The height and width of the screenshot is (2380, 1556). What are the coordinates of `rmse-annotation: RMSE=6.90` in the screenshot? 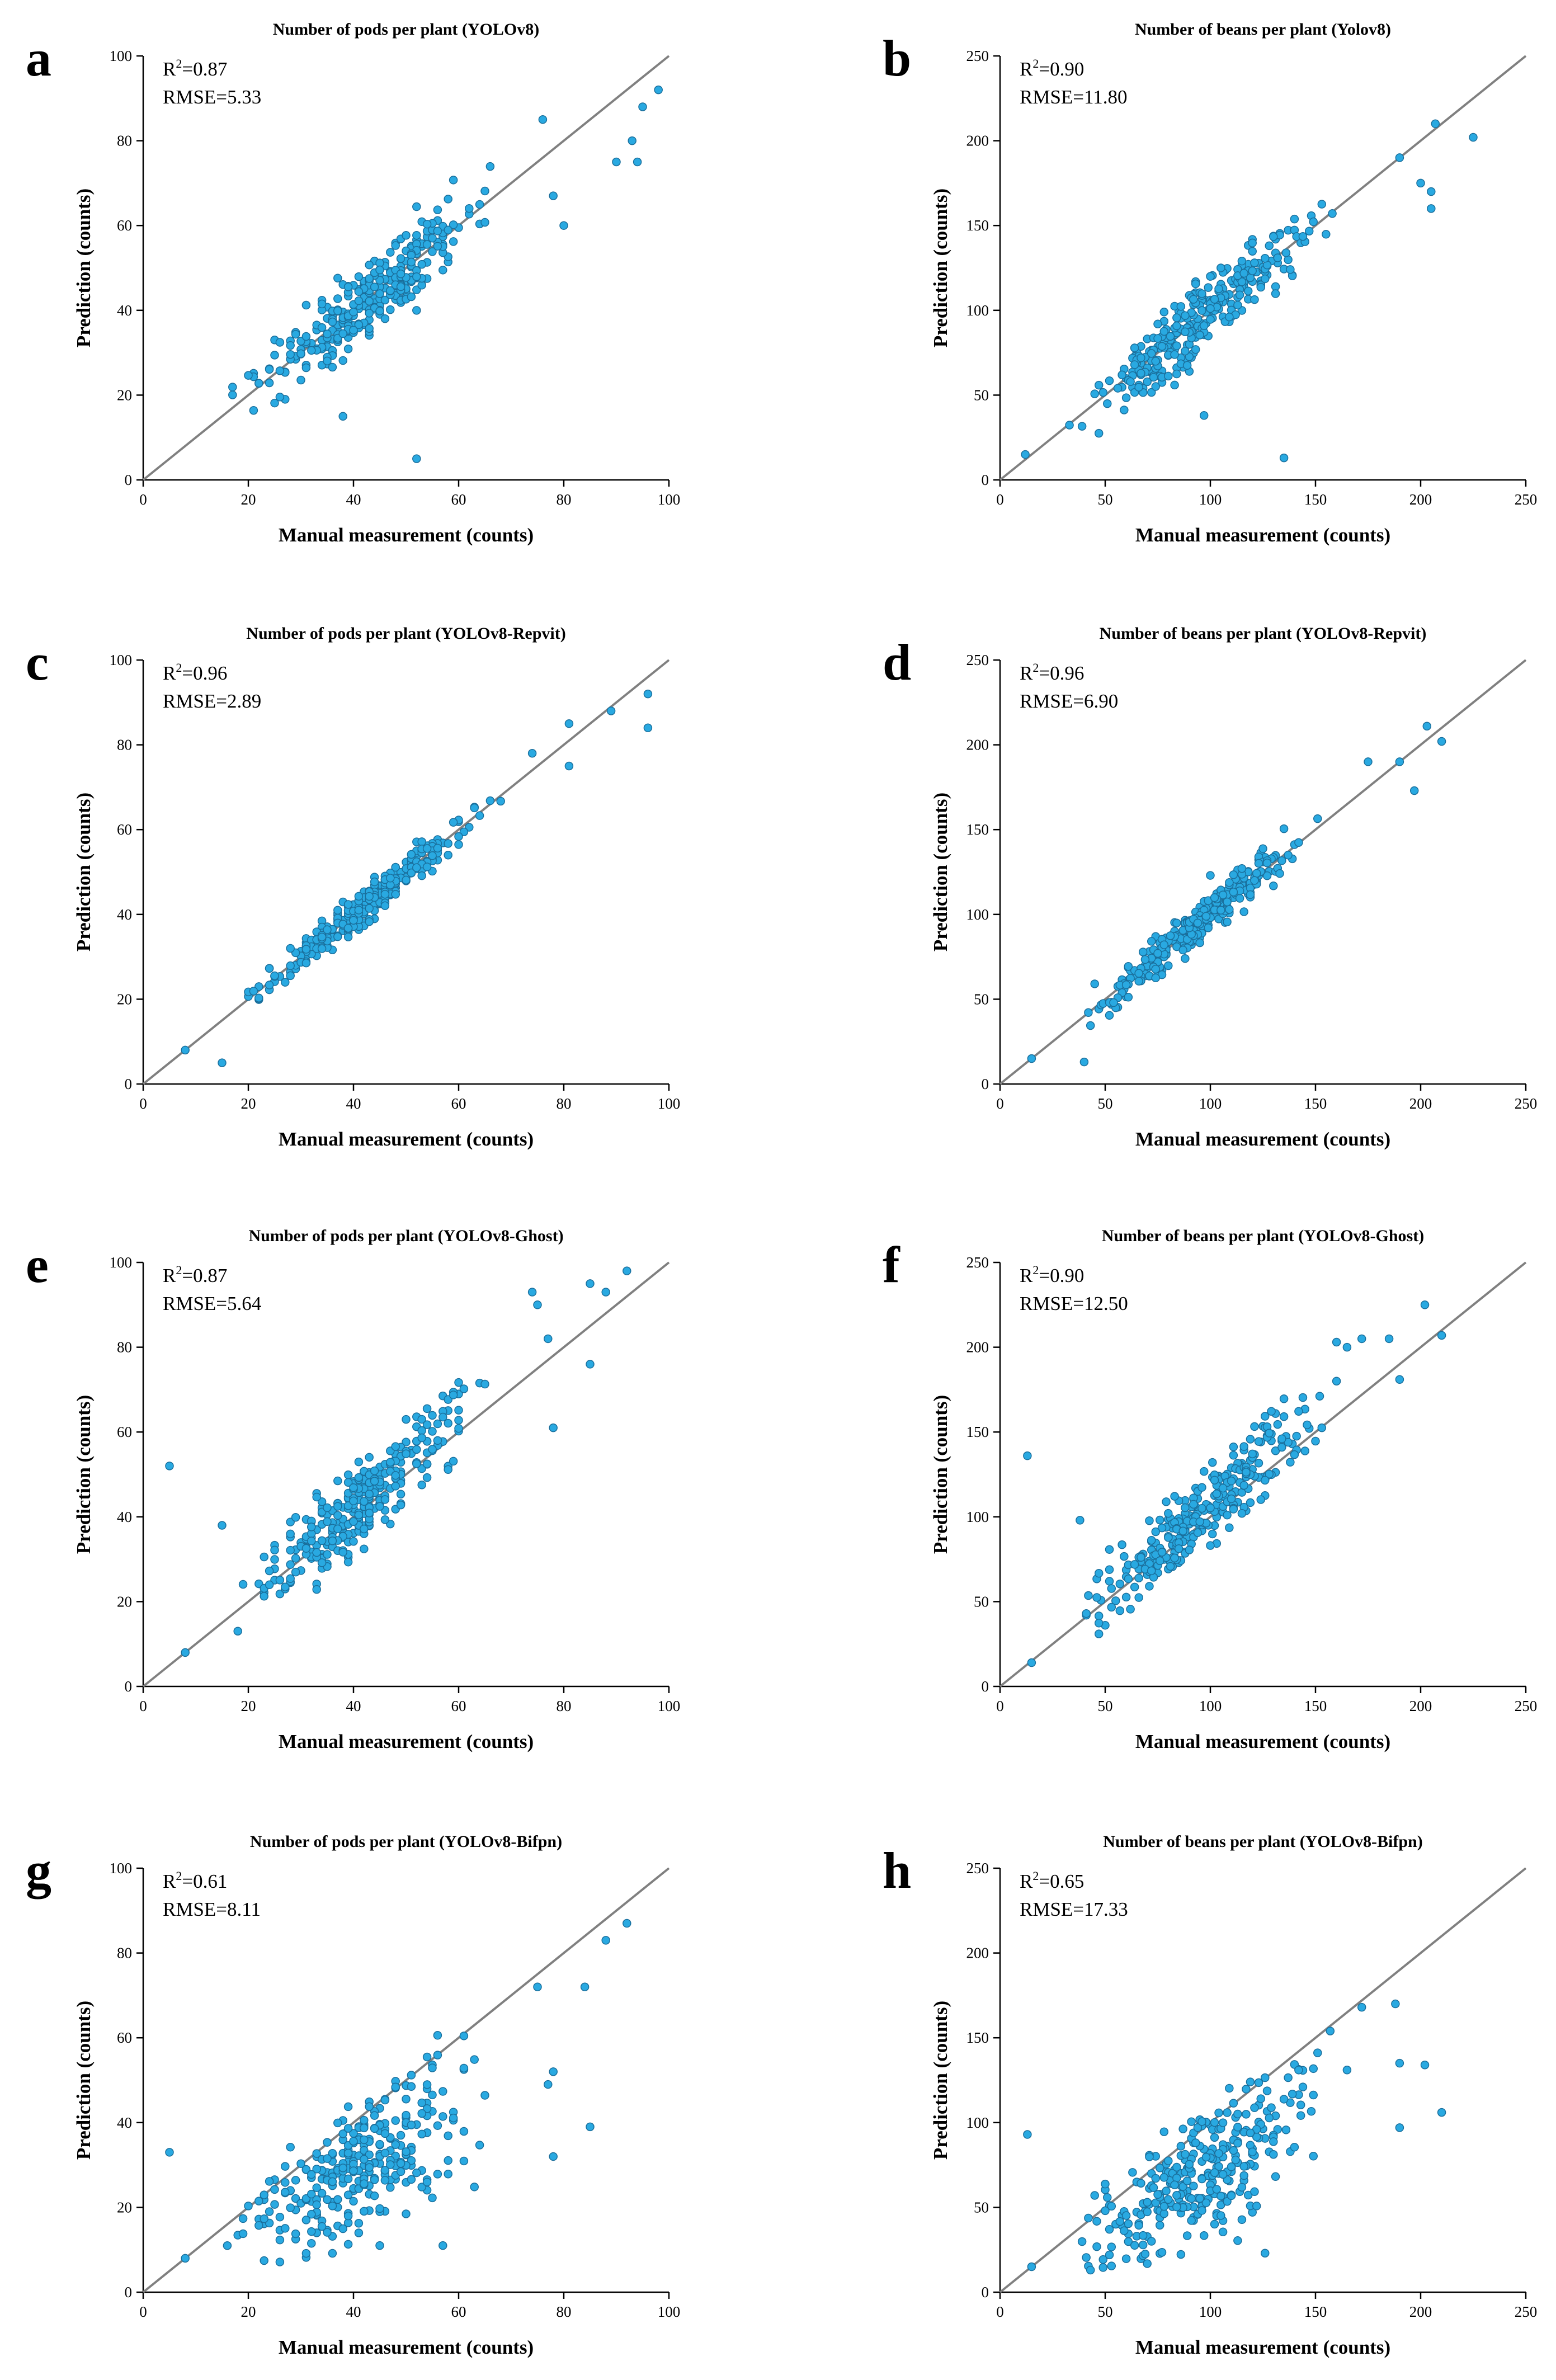 It's located at (1069, 701).